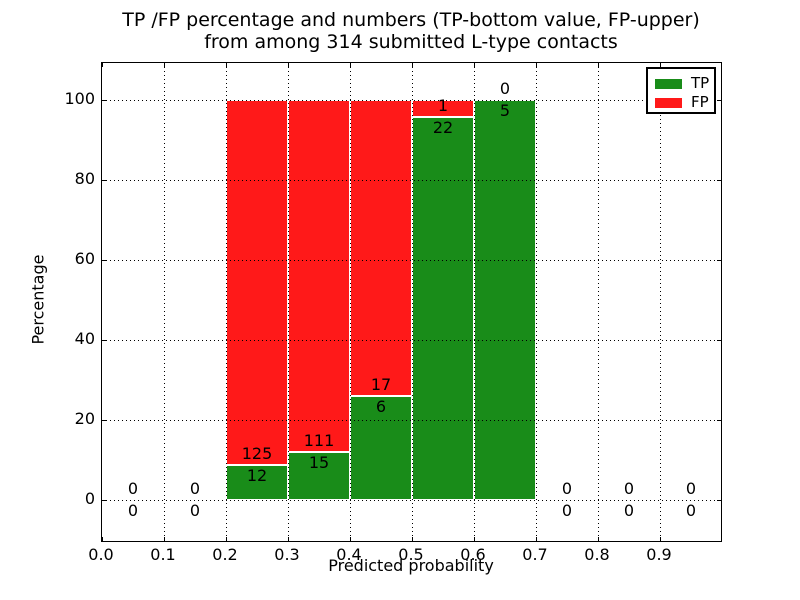 This screenshot has height=600, width=800. I want to click on tp-count-label: 22, so click(443, 128).